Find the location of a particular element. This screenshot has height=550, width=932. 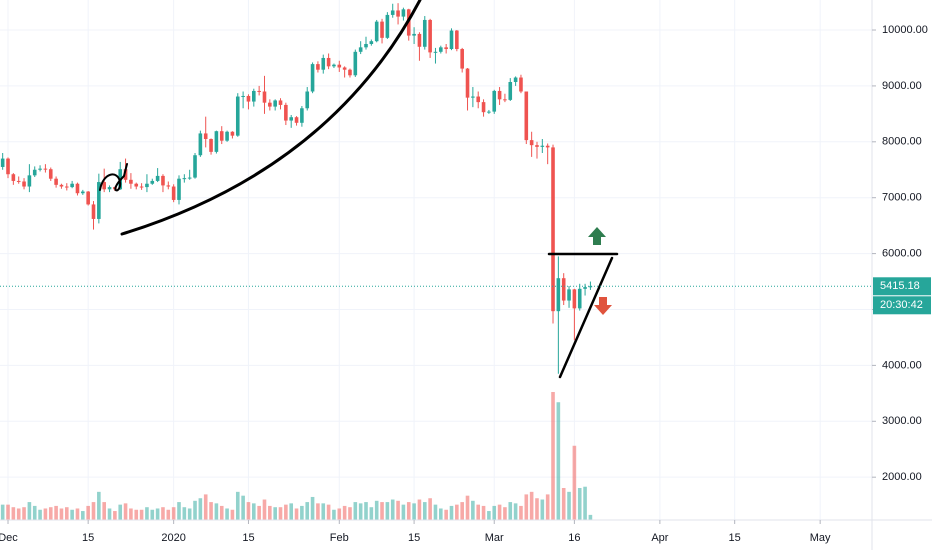

y-tick-label: 7000.00 is located at coordinates (902, 198).